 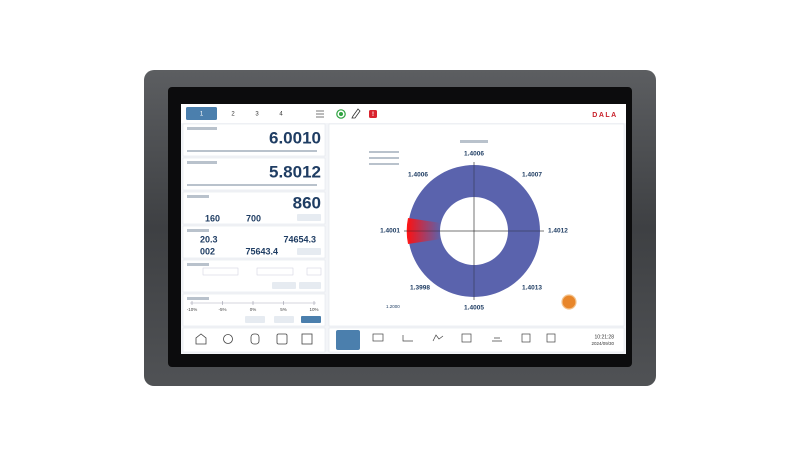 I want to click on slider-tick-label: -5%, so click(x=222, y=309).